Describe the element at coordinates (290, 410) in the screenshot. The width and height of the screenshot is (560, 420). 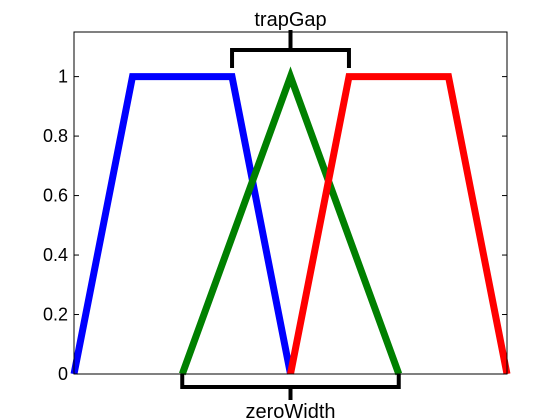
I see `zerowidth-label: zeroWidth` at that location.